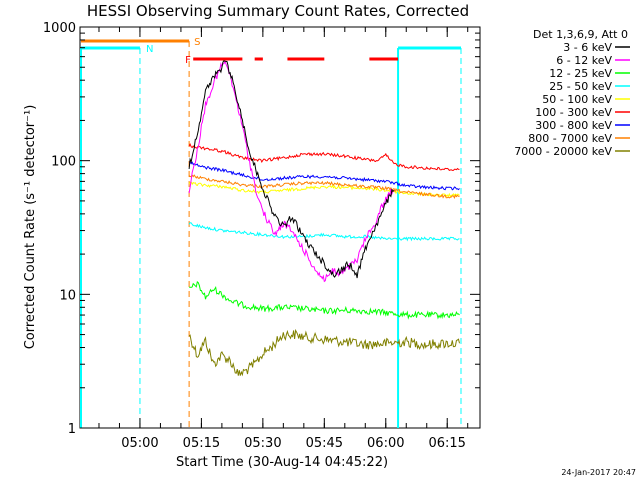 This screenshot has width=640, height=480. Describe the element at coordinates (573, 125) in the screenshot. I see `legend-label: 300 - 800 keV` at that location.